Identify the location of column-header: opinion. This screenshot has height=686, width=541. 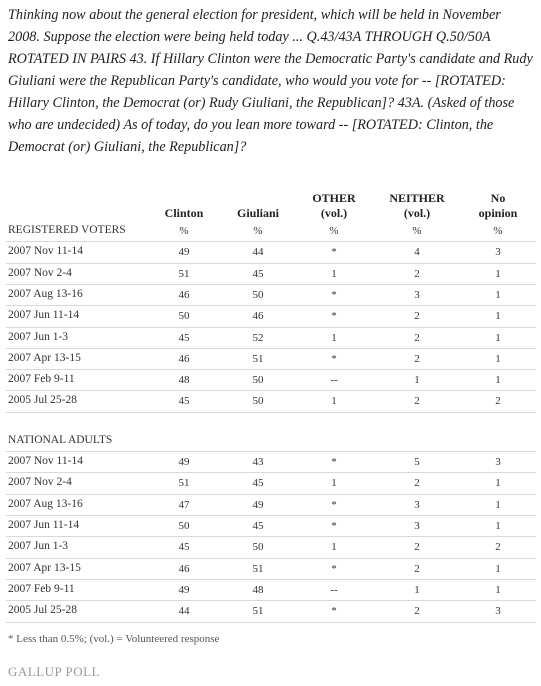
(498, 213).